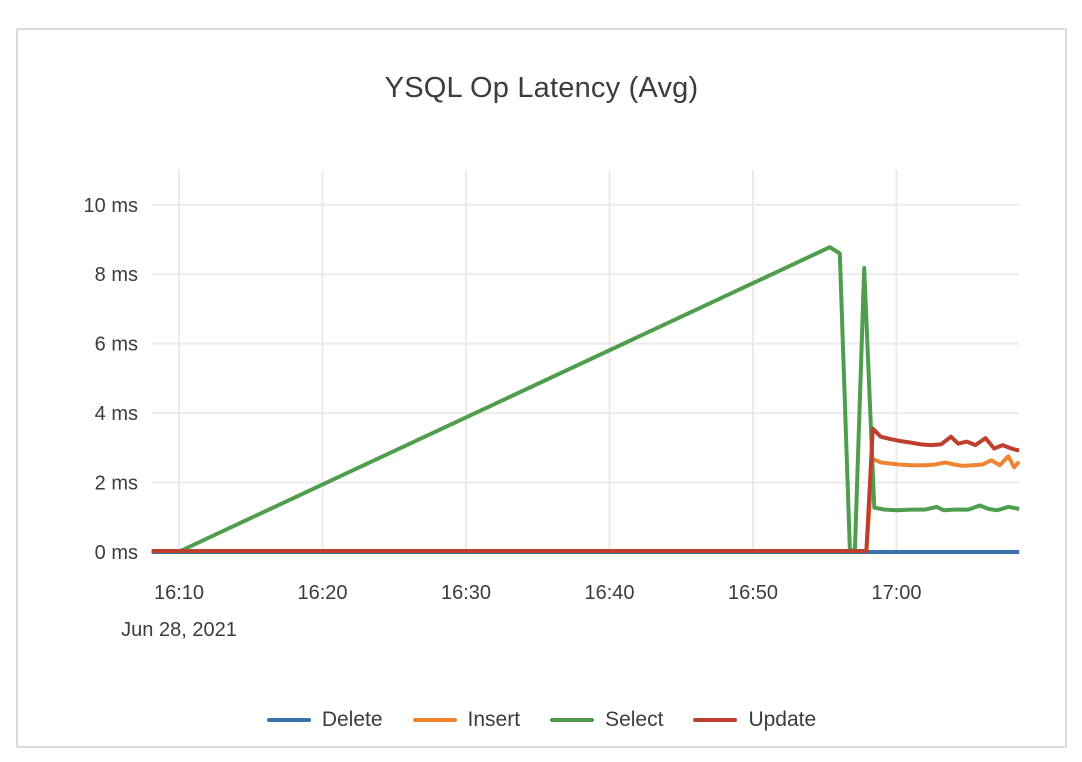  What do you see at coordinates (179, 593) in the screenshot?
I see `x-axis-tick-label: 16:10` at bounding box center [179, 593].